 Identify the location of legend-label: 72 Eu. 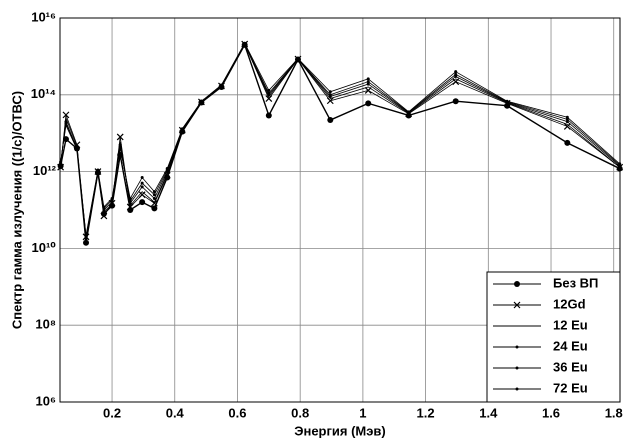
(570, 387).